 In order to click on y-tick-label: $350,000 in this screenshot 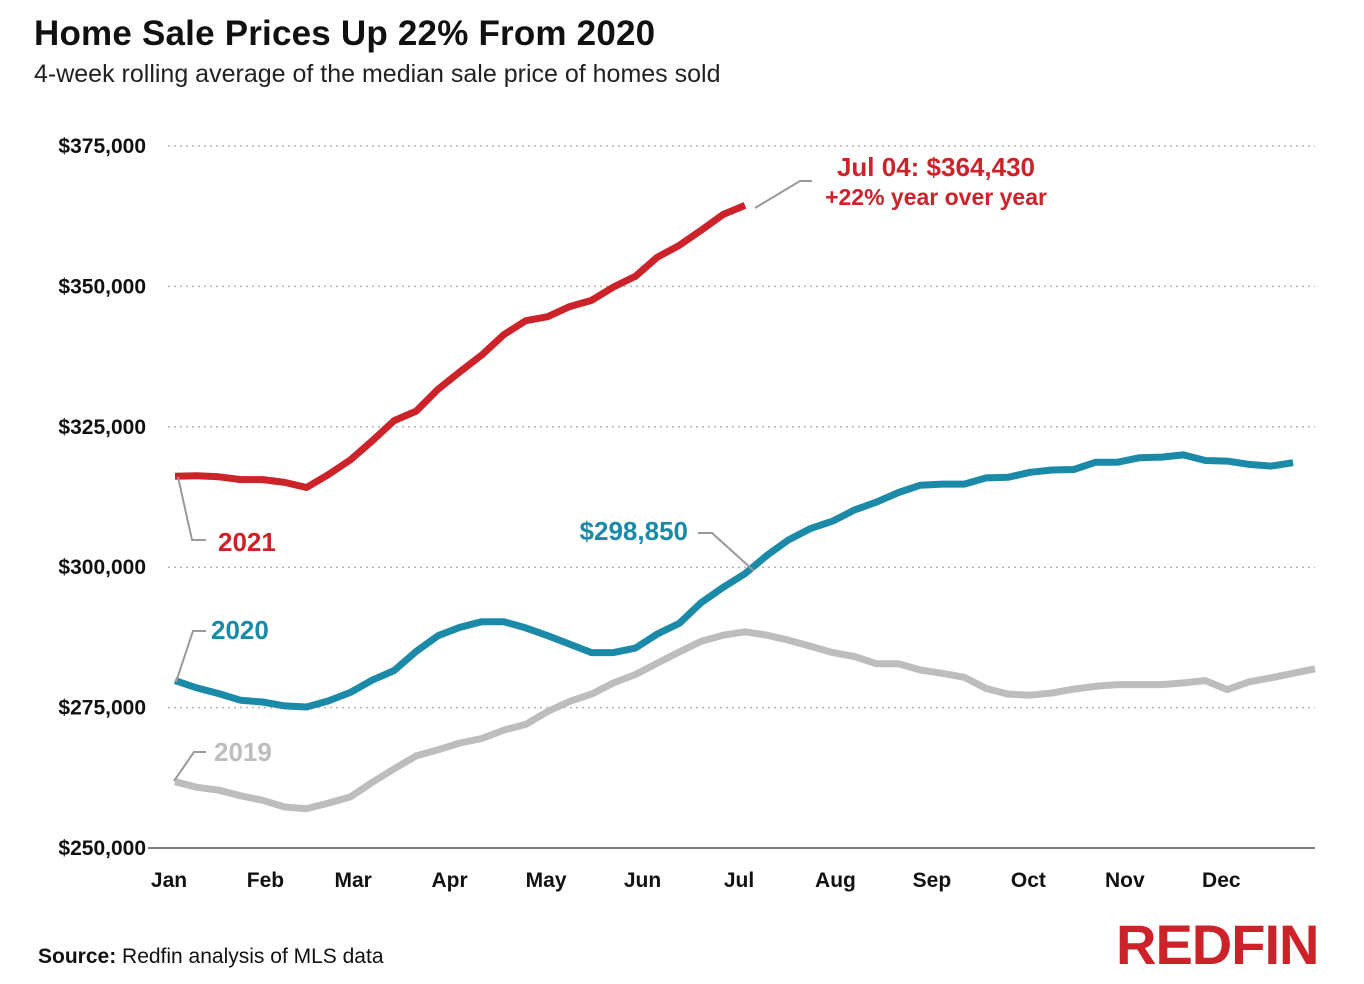, I will do `click(102, 286)`.